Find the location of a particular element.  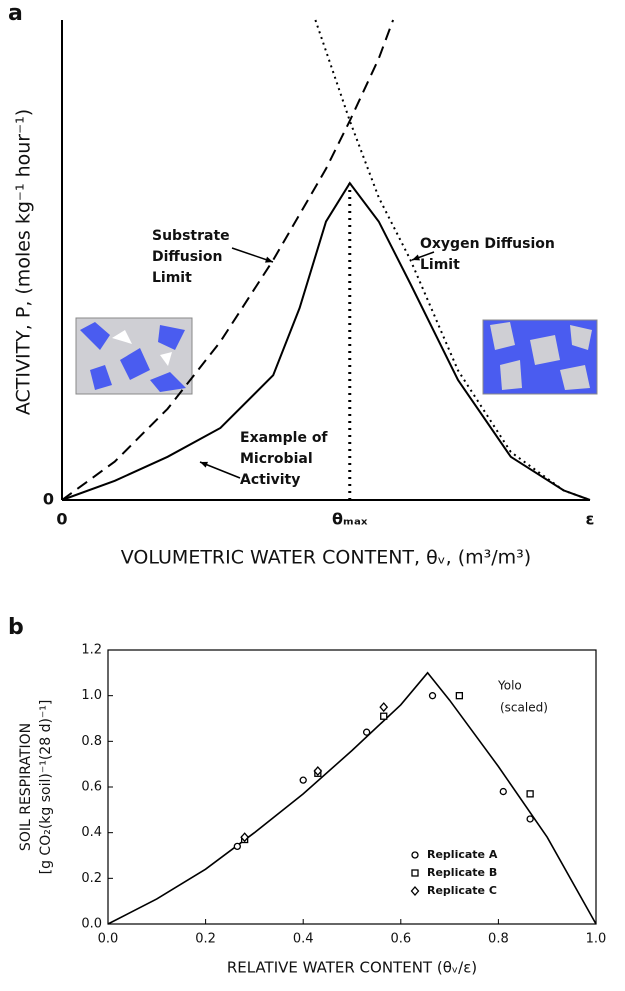

soil-image-wet is located at coordinates (540, 357).